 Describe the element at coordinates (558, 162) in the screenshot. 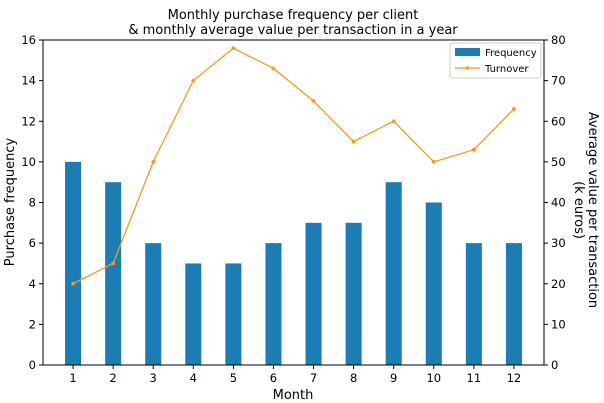

I see `right-y-tick-label: 50` at that location.